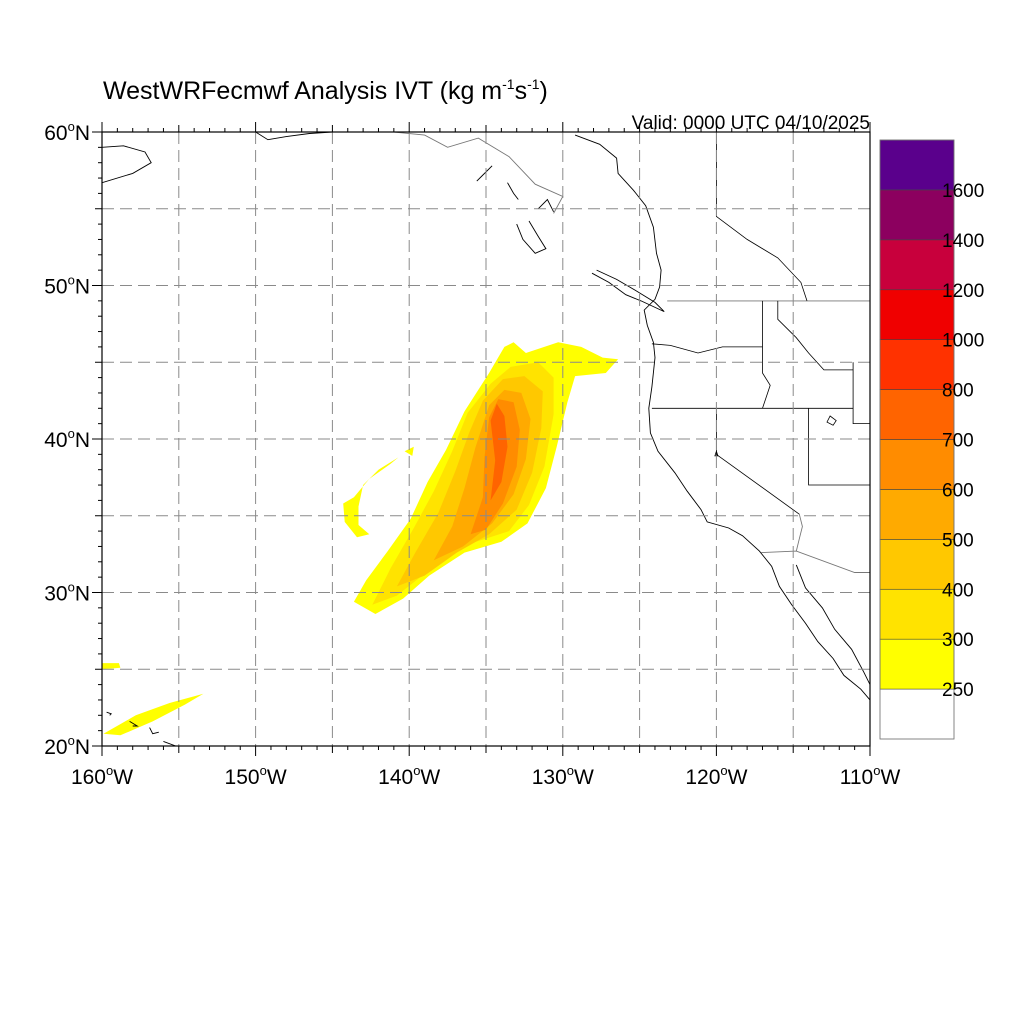  I want to click on lat-label: 30oN, so click(67, 593).